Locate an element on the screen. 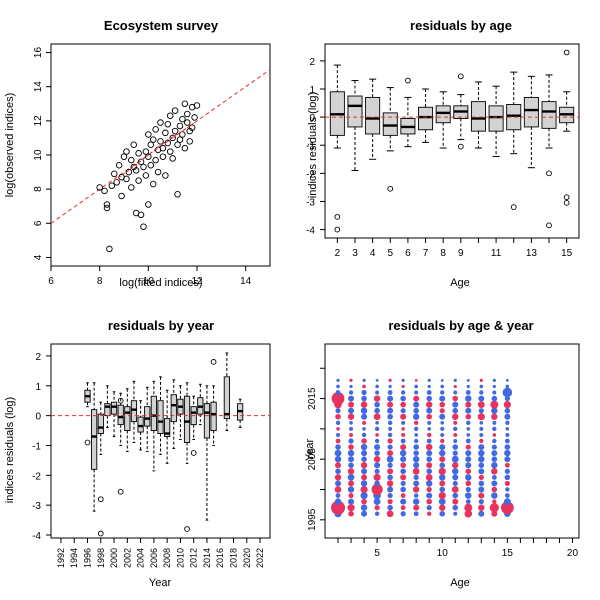  x-tick-label: 1994 is located at coordinates (74, 558).